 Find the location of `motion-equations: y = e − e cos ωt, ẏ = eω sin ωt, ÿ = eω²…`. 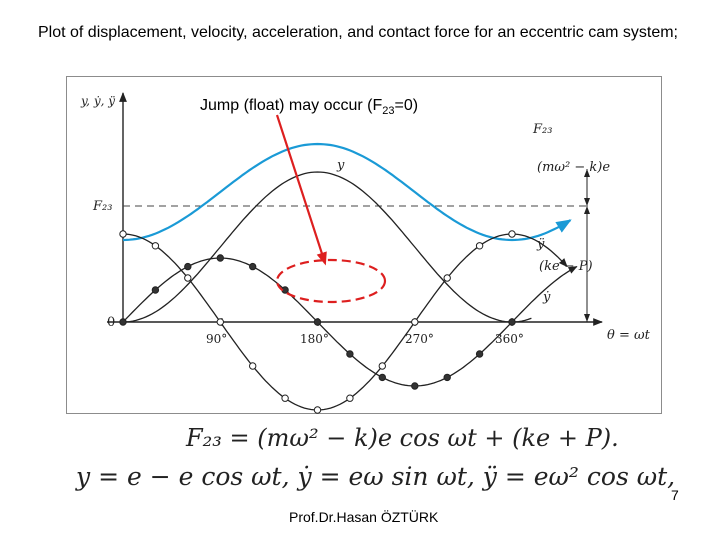

motion-equations: y = e − e cos ωt, ẏ = eω sin ωt, ÿ = eω²… is located at coordinates (376, 476).